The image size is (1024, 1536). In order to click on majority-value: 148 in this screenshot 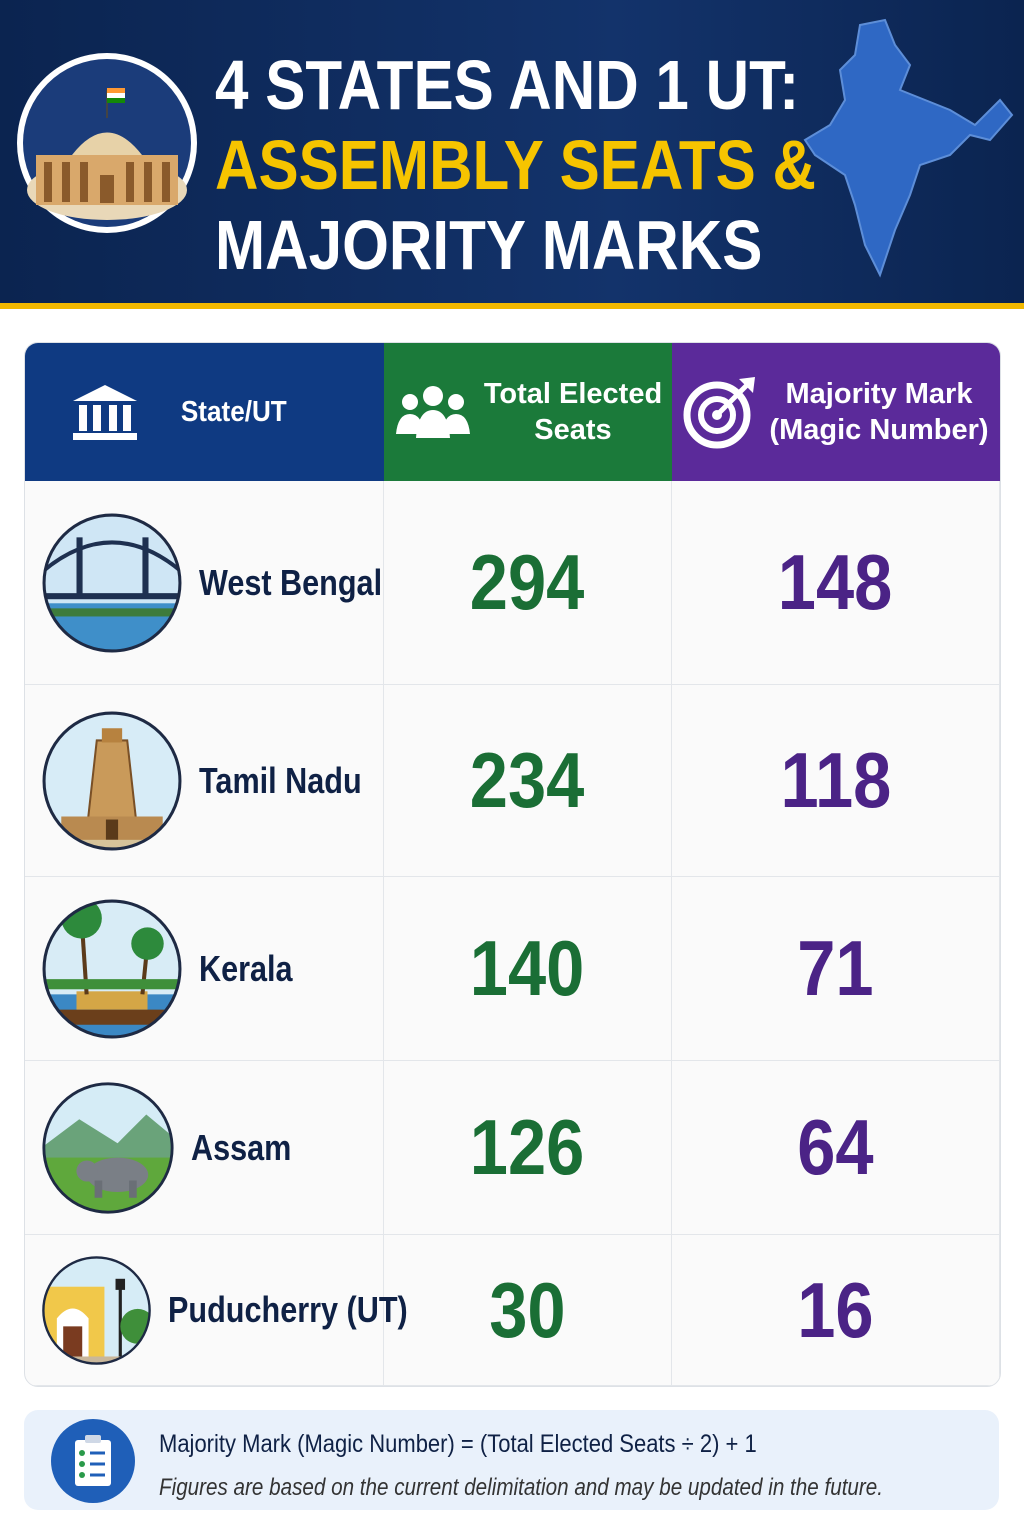, I will do `click(835, 582)`.